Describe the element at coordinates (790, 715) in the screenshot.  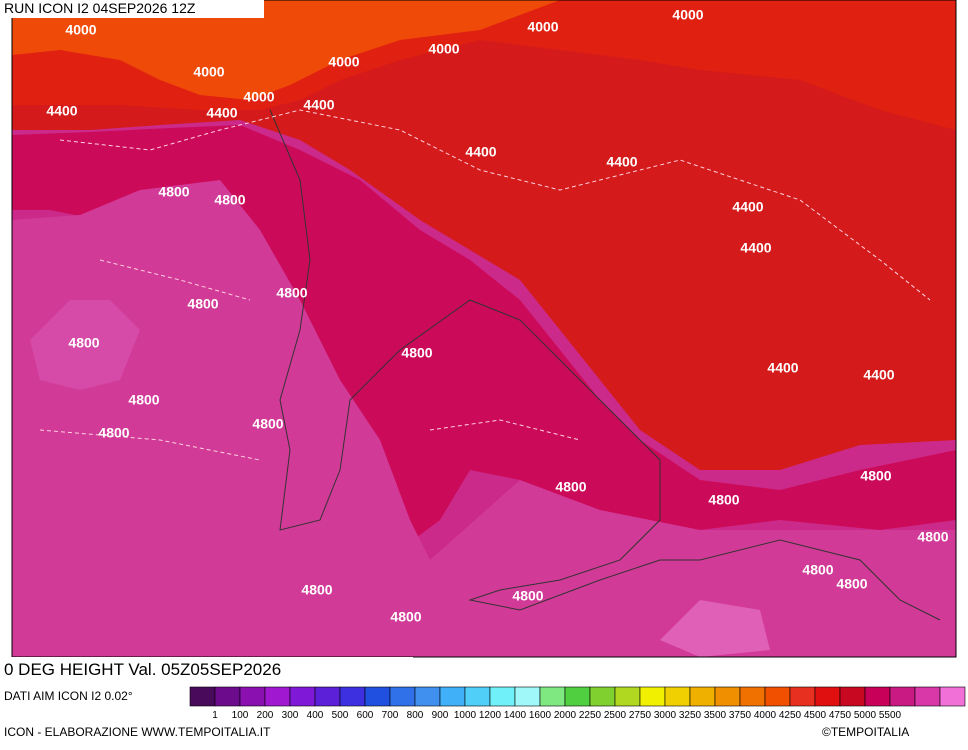
I see `legend-label: 4250` at that location.